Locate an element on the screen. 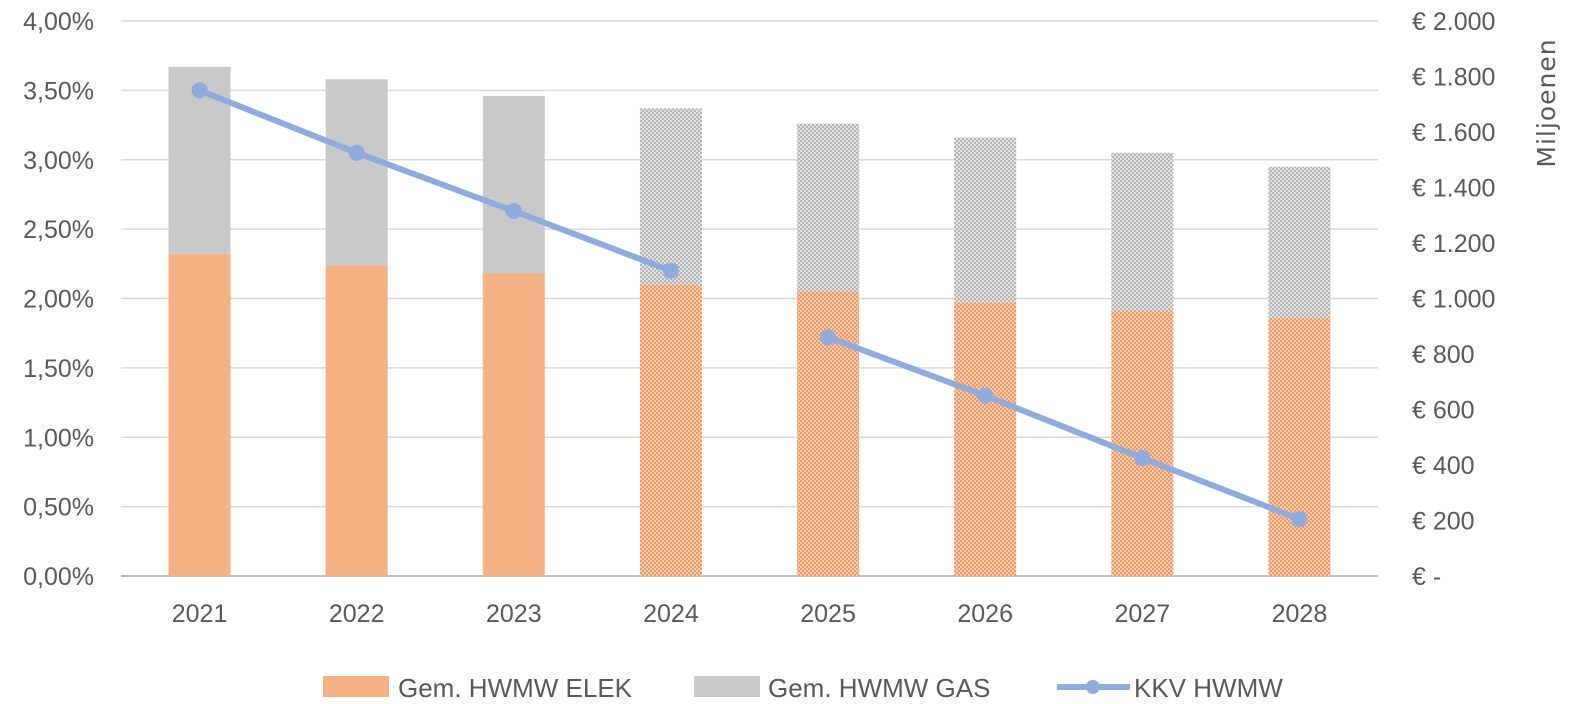 This screenshot has height=704, width=1580. legend-item-gas: Gem. HWMW GAS is located at coordinates (842, 688).